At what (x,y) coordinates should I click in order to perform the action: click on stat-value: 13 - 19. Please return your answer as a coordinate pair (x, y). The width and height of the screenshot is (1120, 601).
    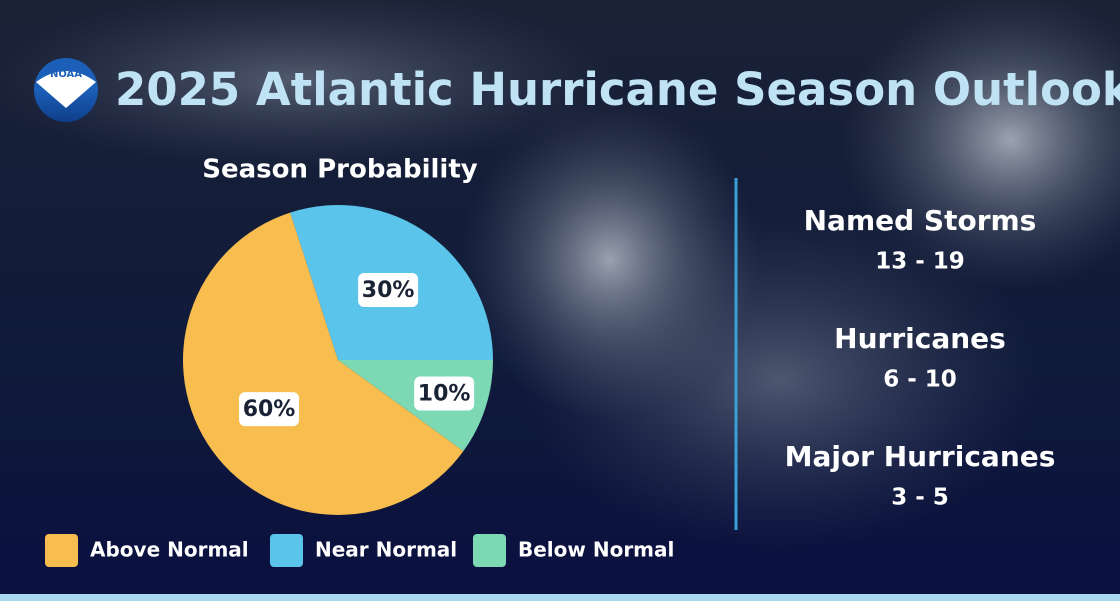
    Looking at the image, I should click on (920, 262).